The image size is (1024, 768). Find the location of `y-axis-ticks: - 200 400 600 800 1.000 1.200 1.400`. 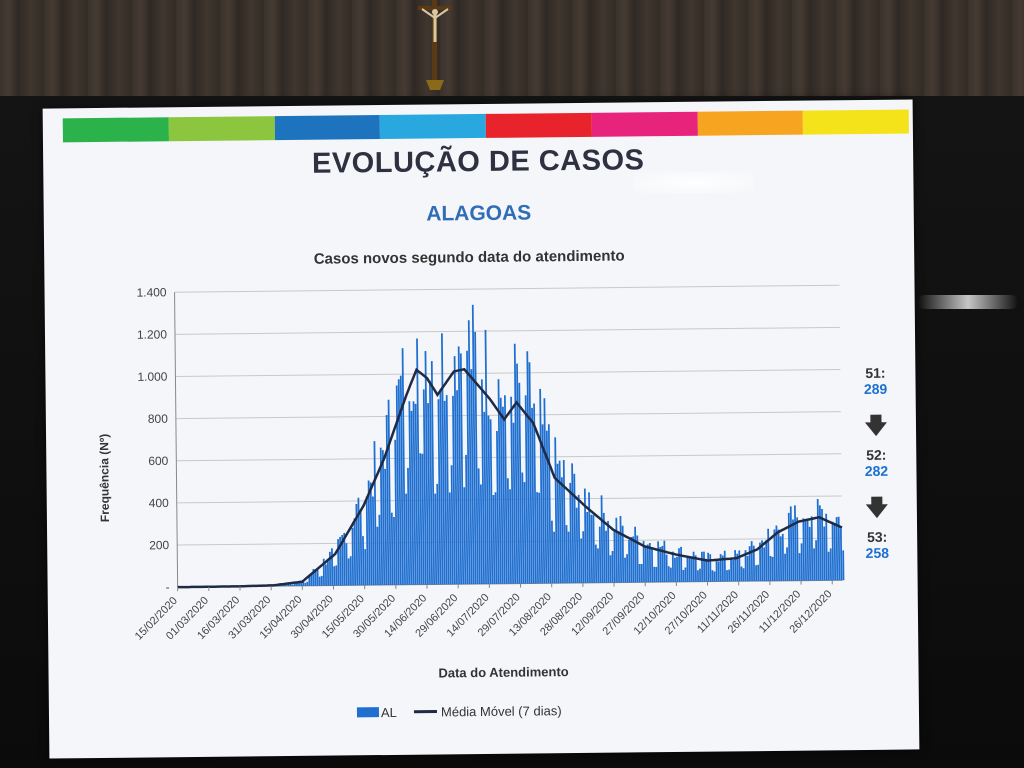

y-axis-ticks: - 200 400 600 800 1.000 1.200 1.400 is located at coordinates (152, 439).